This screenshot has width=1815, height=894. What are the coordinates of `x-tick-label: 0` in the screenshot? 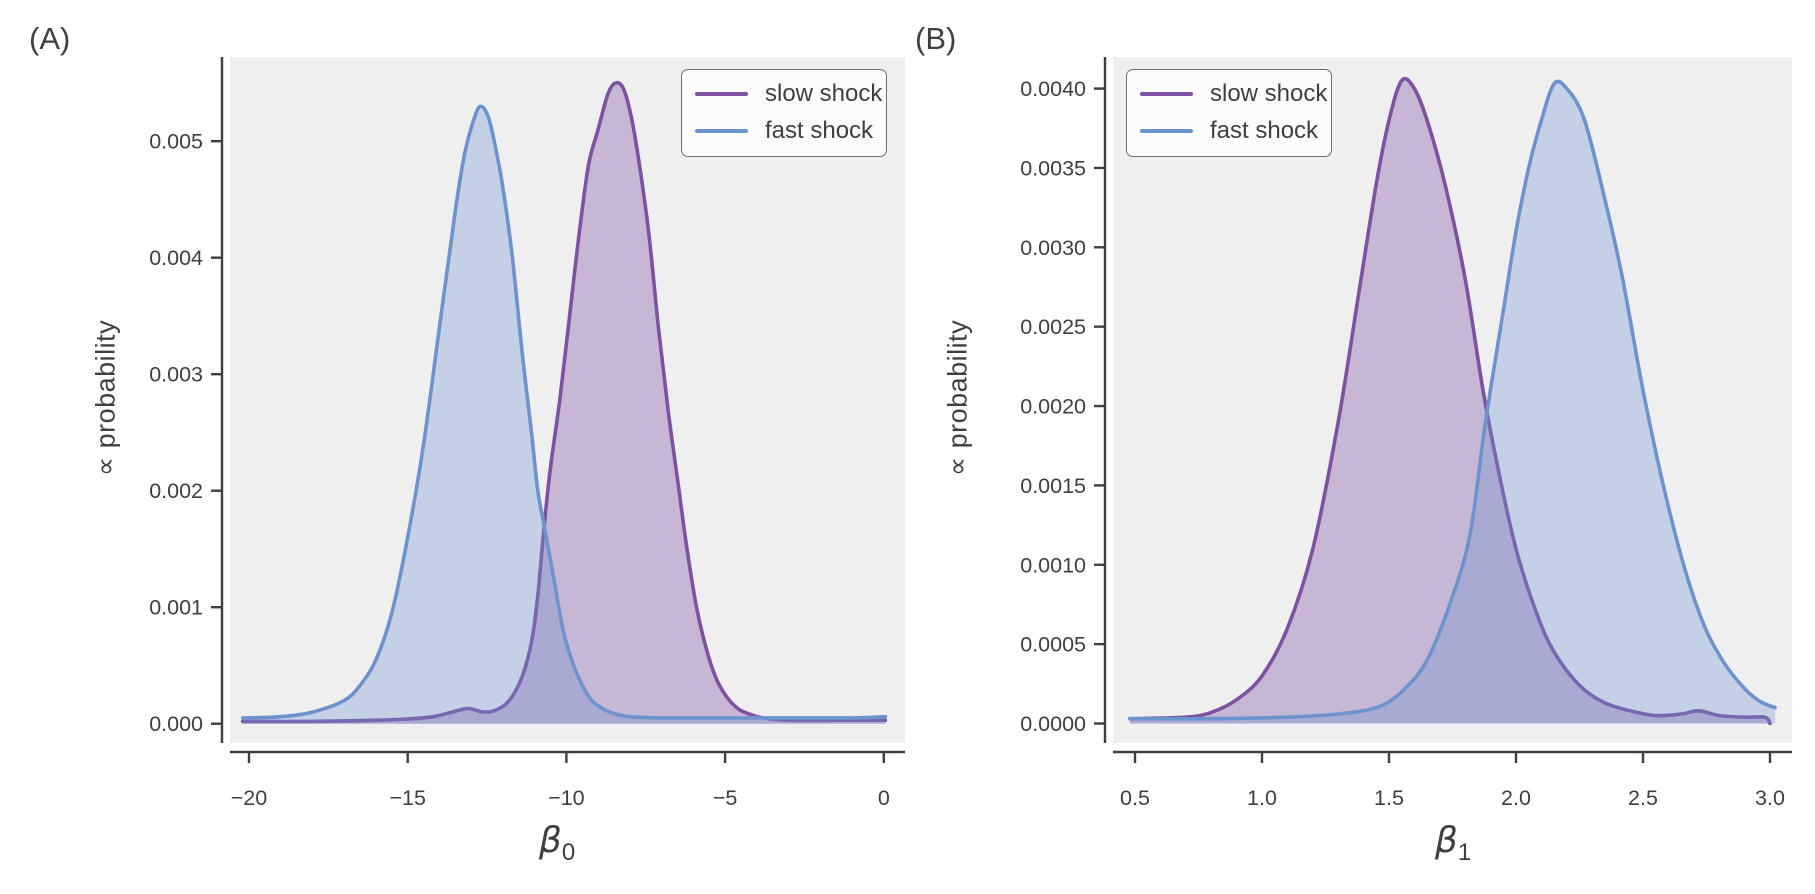 It's located at (884, 798).